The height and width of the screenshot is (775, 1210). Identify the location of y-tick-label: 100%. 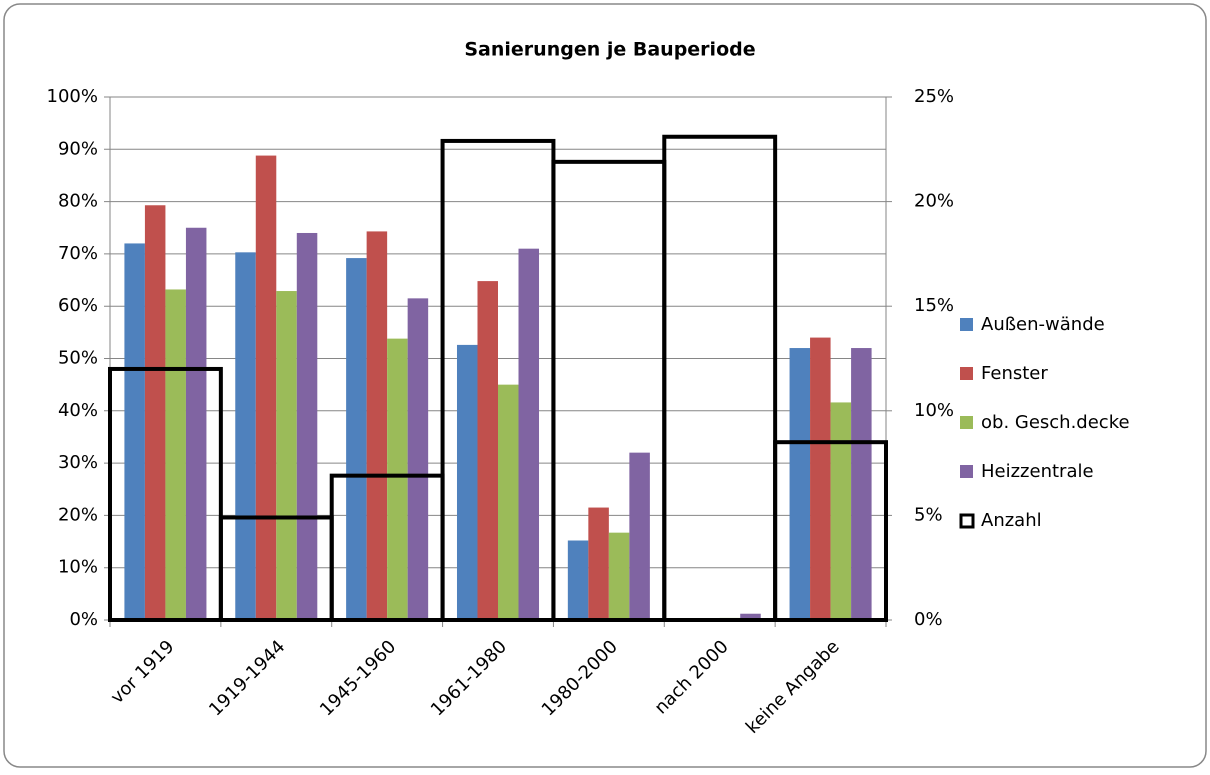
(72, 96).